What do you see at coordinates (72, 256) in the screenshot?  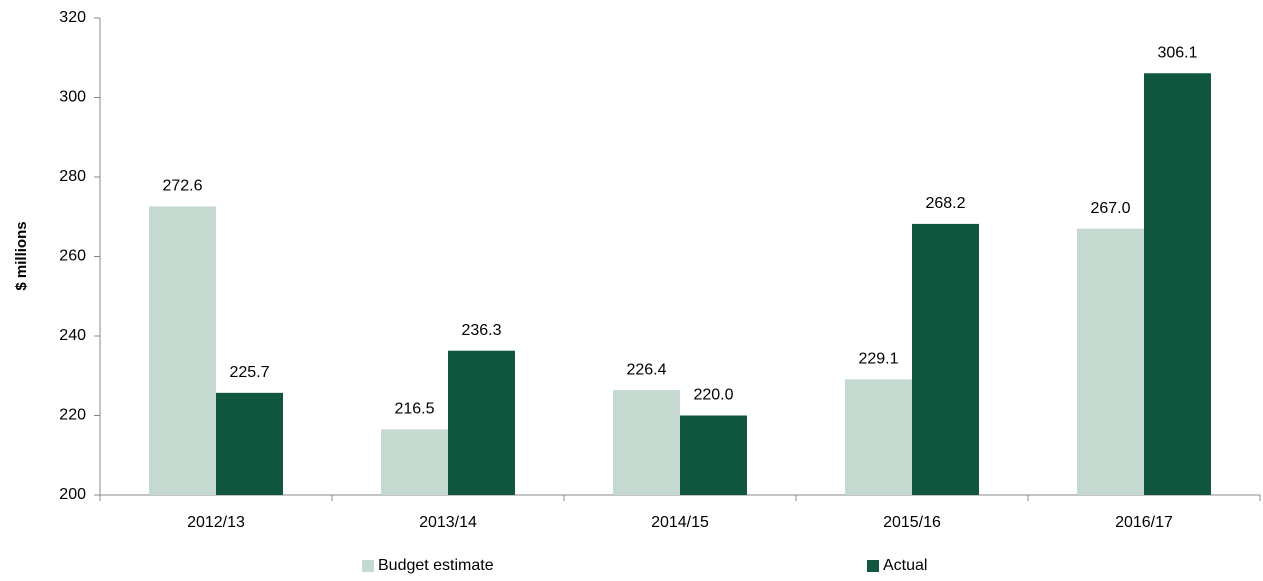 I see `y-tick-label: 260` at bounding box center [72, 256].